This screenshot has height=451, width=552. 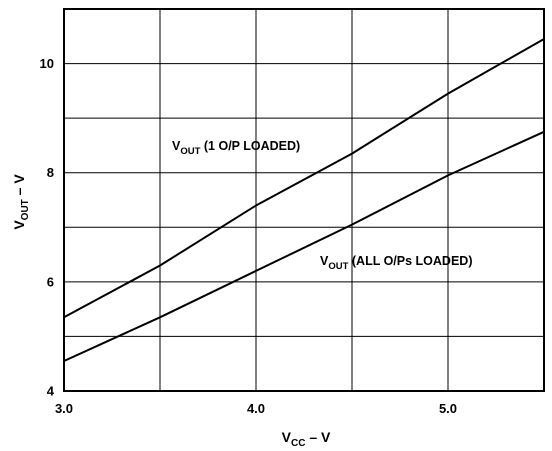 I want to click on series-label-all-ops-loaded: VOUT (ALL O/Ps LOADED), so click(x=396, y=263).